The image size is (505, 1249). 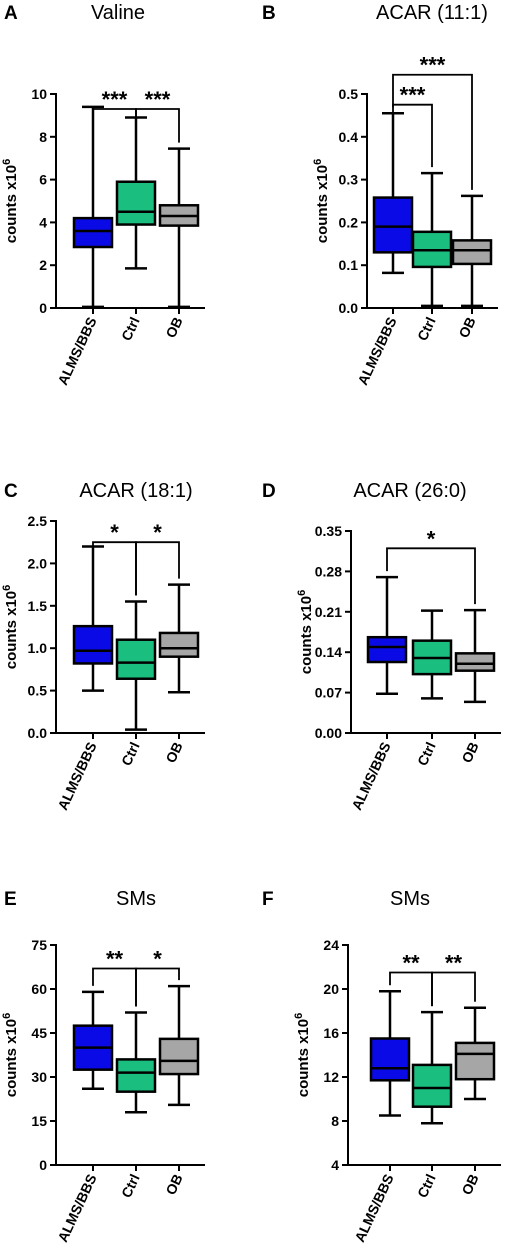 I want to click on y-tick-label: 0.5, so click(x=38, y=691).